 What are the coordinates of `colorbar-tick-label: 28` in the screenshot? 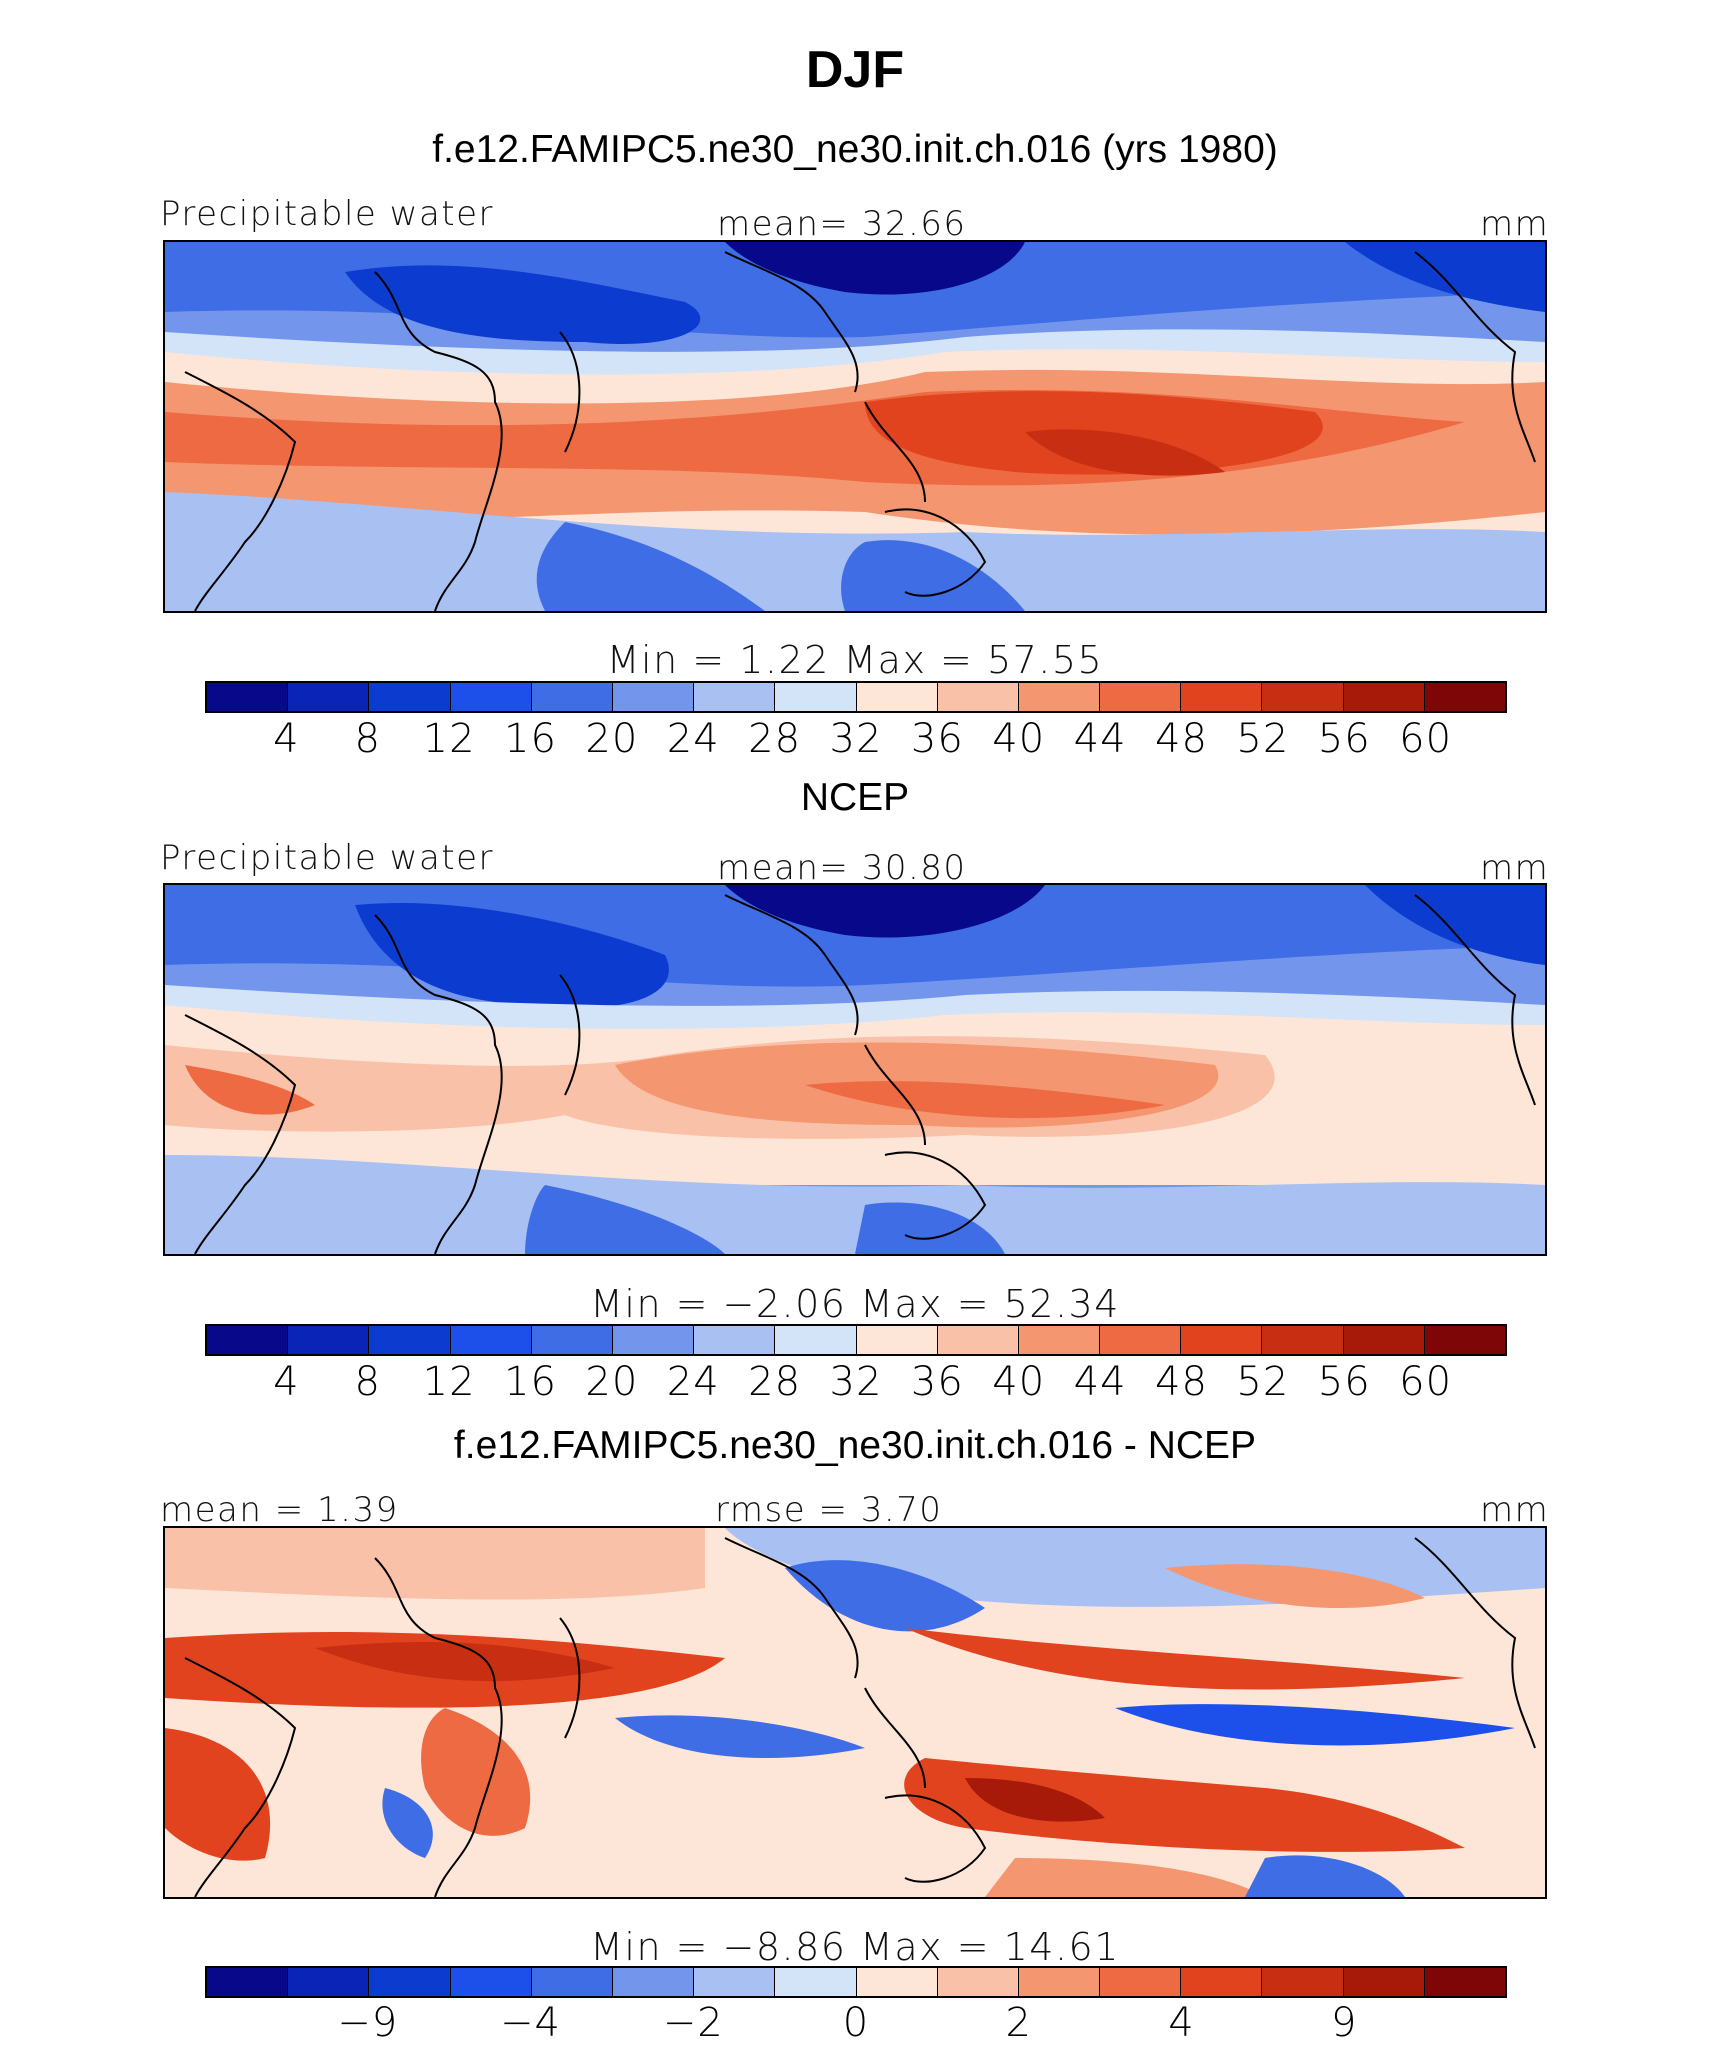 It's located at (775, 1382).